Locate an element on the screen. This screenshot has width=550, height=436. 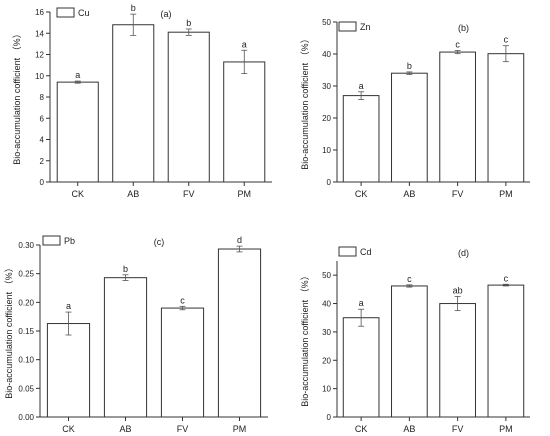
y-tick-label: 0.20 is located at coordinates (26, 302).